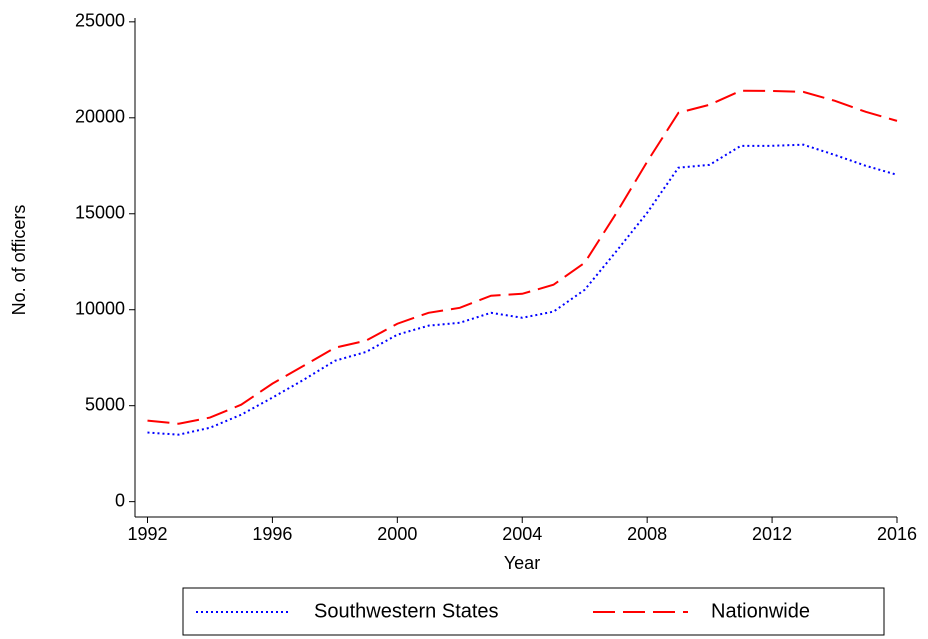  I want to click on x-tick-label: 1996, so click(272, 534).